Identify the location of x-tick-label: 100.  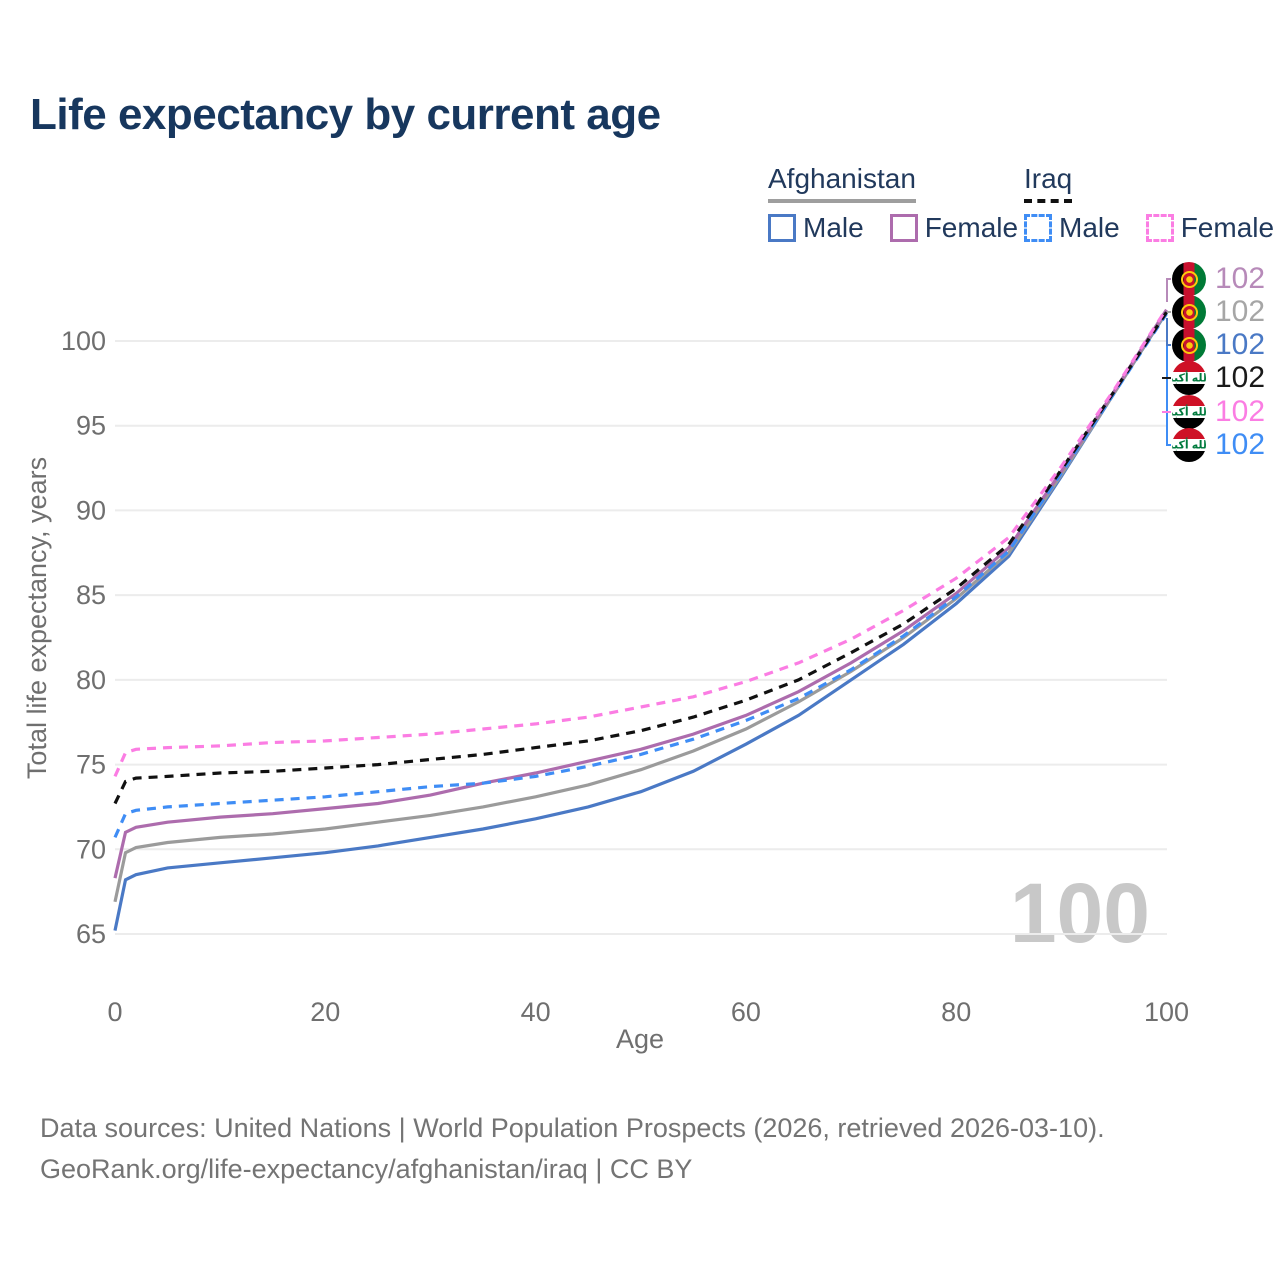
(1166, 1012).